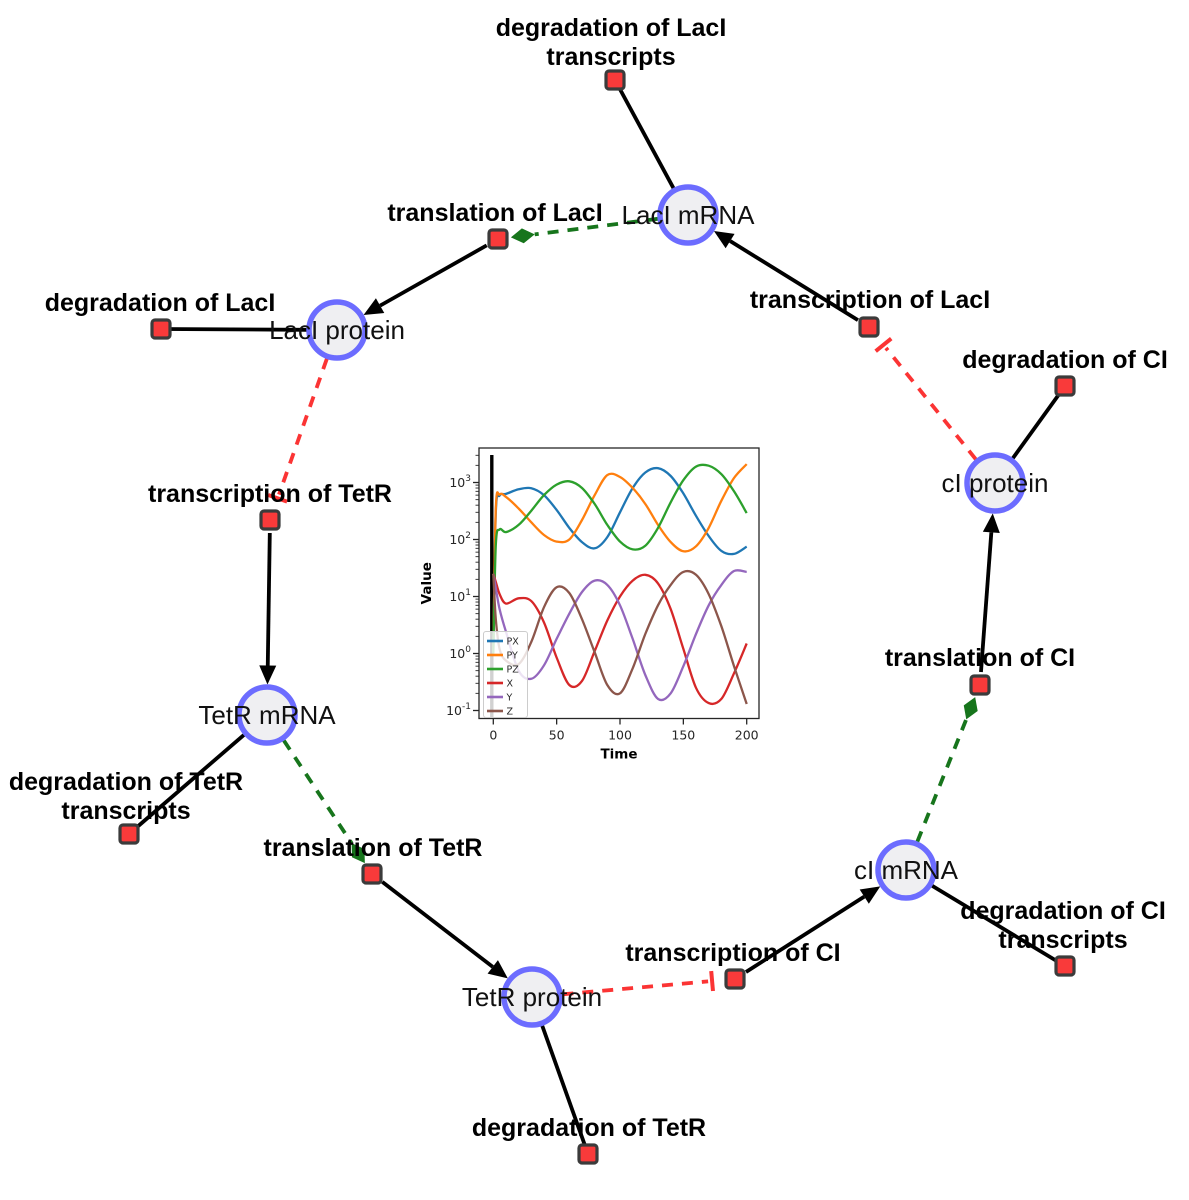 This screenshot has height=1200, width=1189. Describe the element at coordinates (1062, 940) in the screenshot. I see `reaction-label-degradation-of-ci-transcripts-line2: transcripts` at that location.